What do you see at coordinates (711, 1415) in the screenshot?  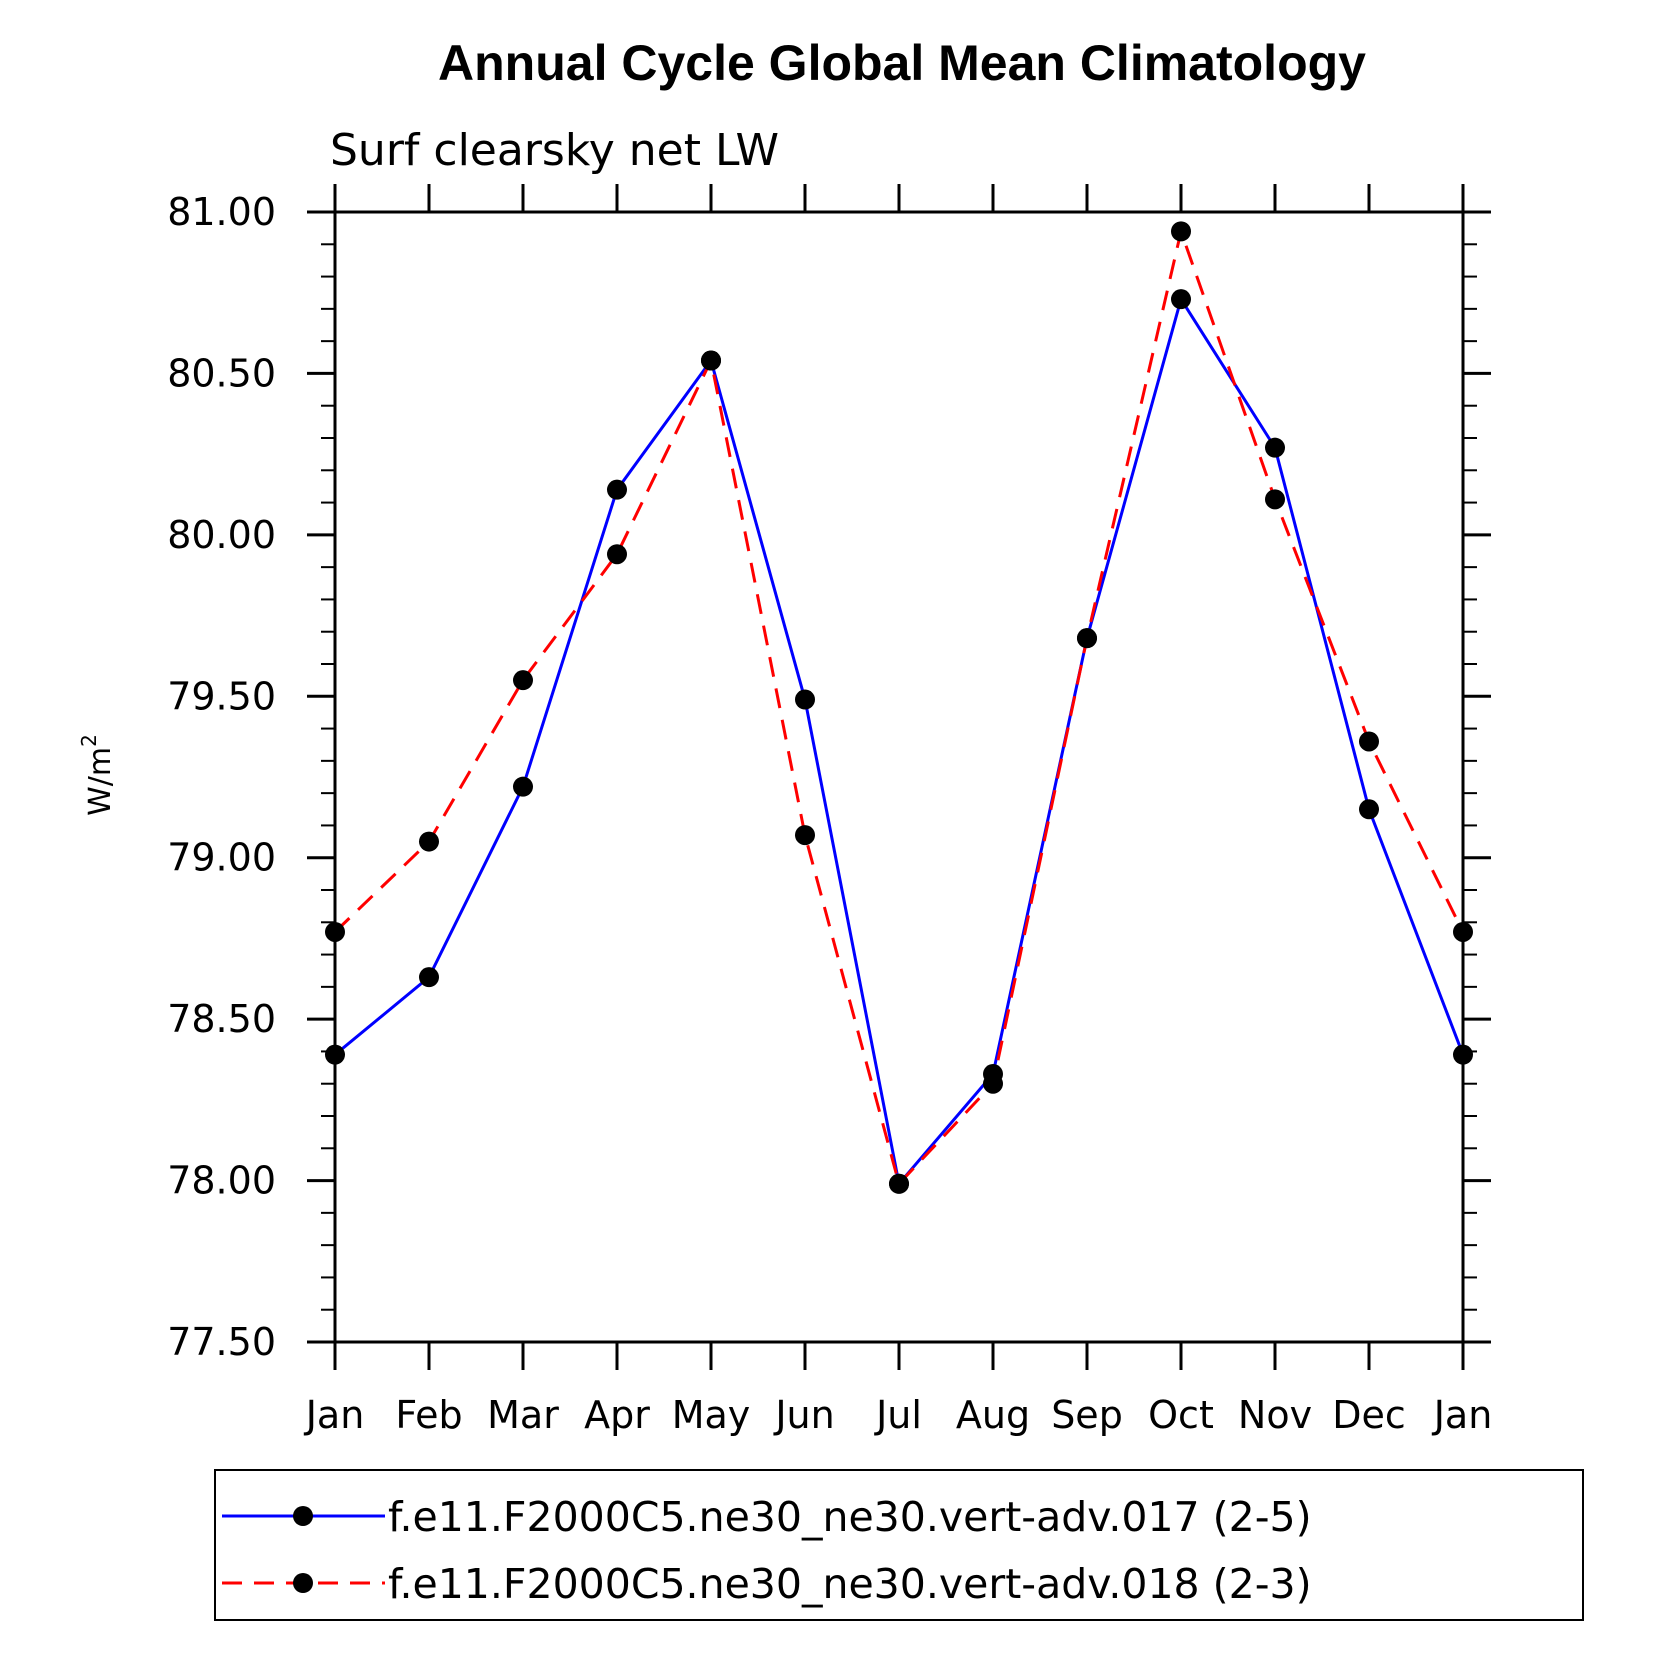 I see `x-tick-label: May` at bounding box center [711, 1415].